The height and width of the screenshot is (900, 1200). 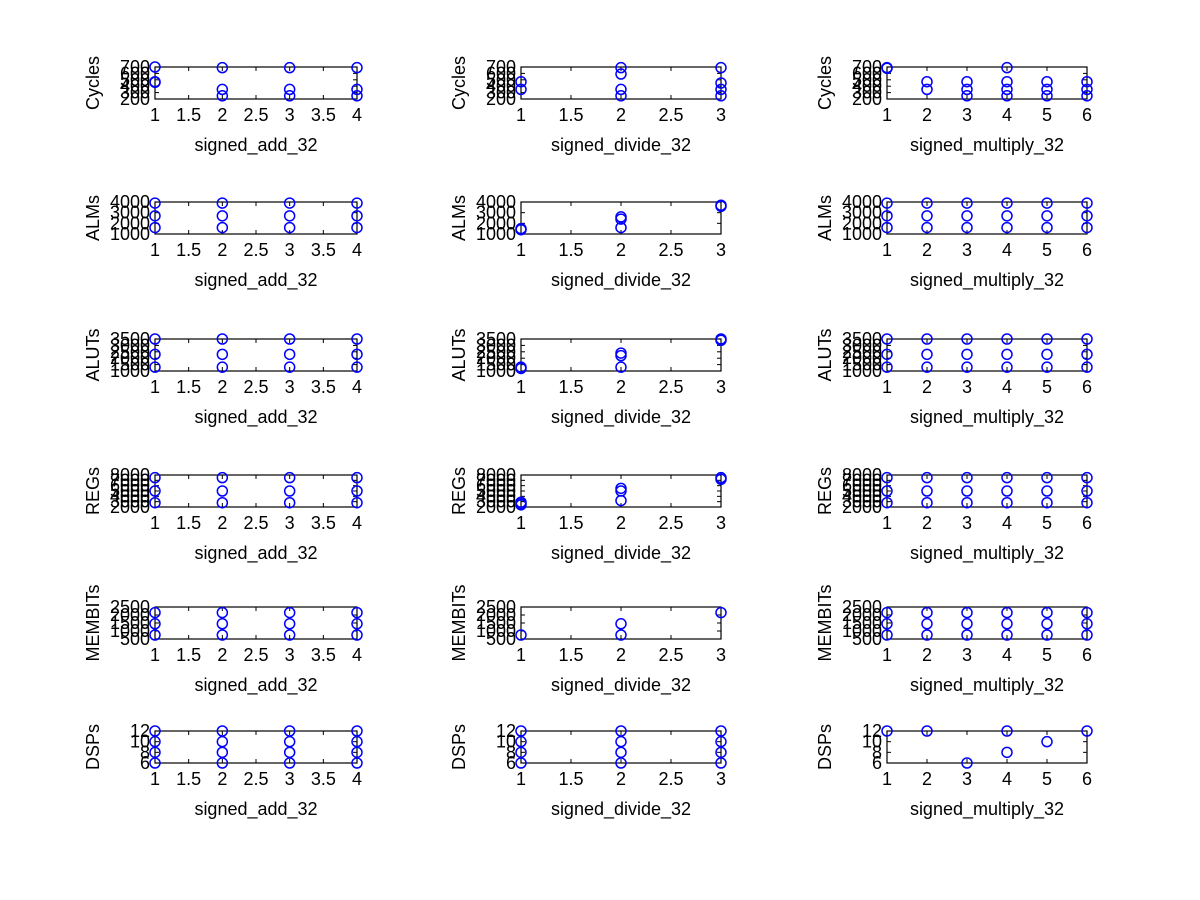 I want to click on y-tick-label: 2500, so click(x=496, y=607).